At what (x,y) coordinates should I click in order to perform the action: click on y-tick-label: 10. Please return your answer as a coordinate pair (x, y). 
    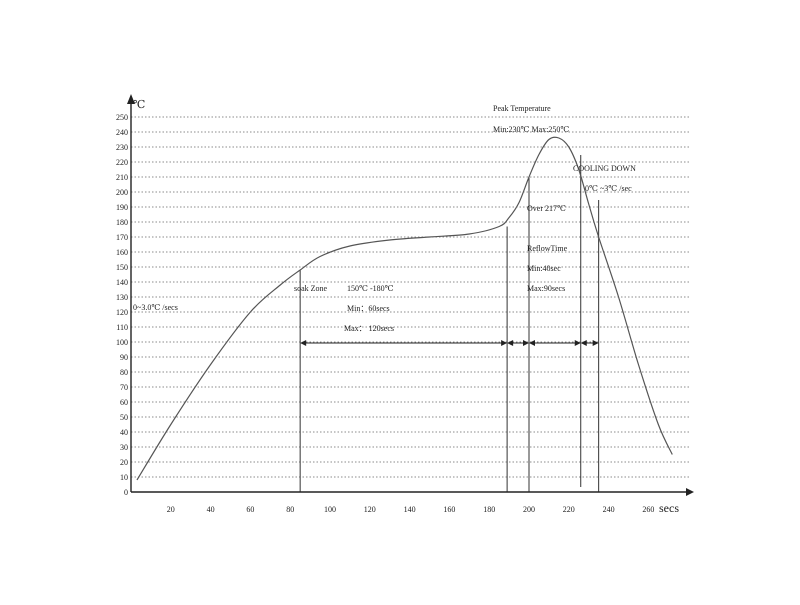
    Looking at the image, I should click on (124, 477).